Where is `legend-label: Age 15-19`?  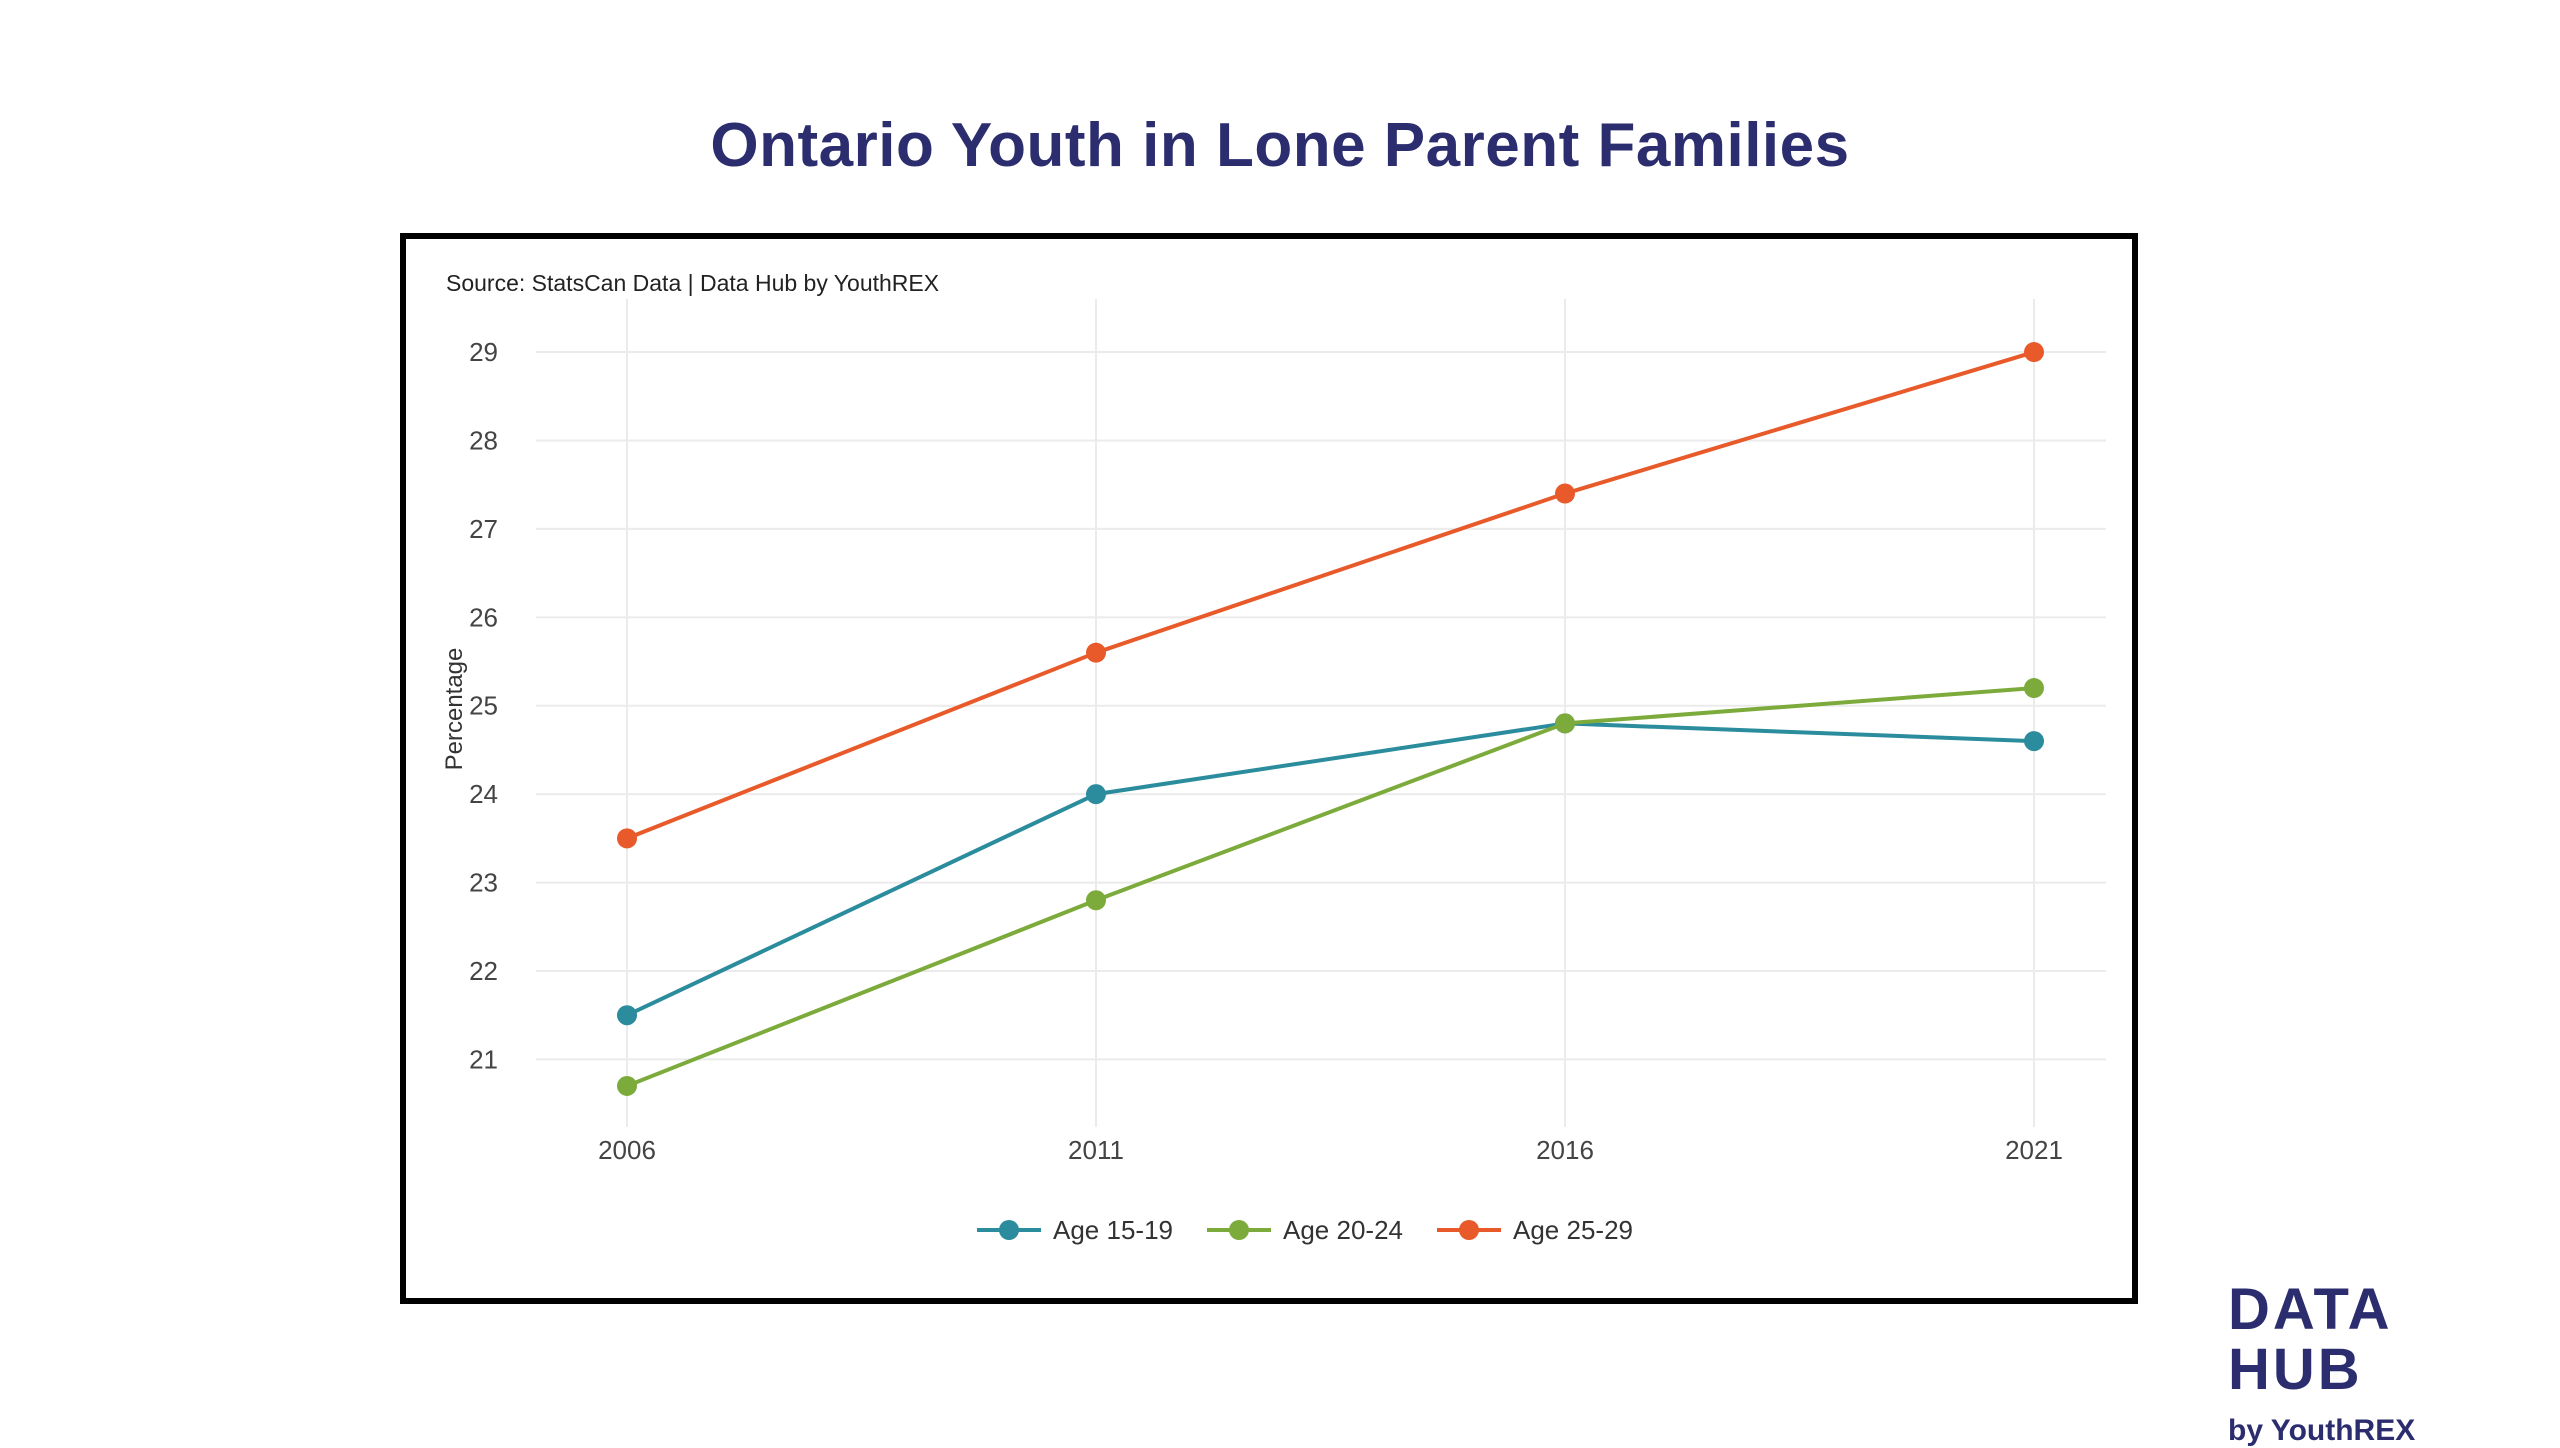 legend-label: Age 15-19 is located at coordinates (1113, 1230).